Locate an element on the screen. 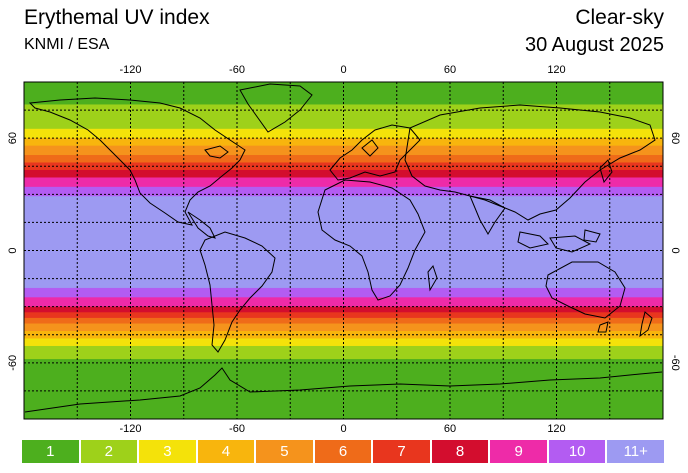  legend-item-7: 7 is located at coordinates (401, 451).